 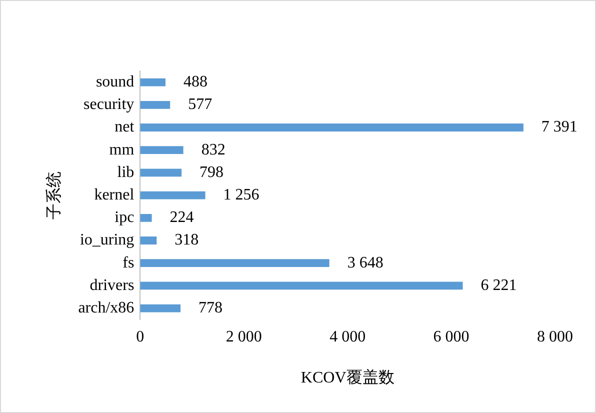 I want to click on data-label: 318, so click(x=186, y=240).